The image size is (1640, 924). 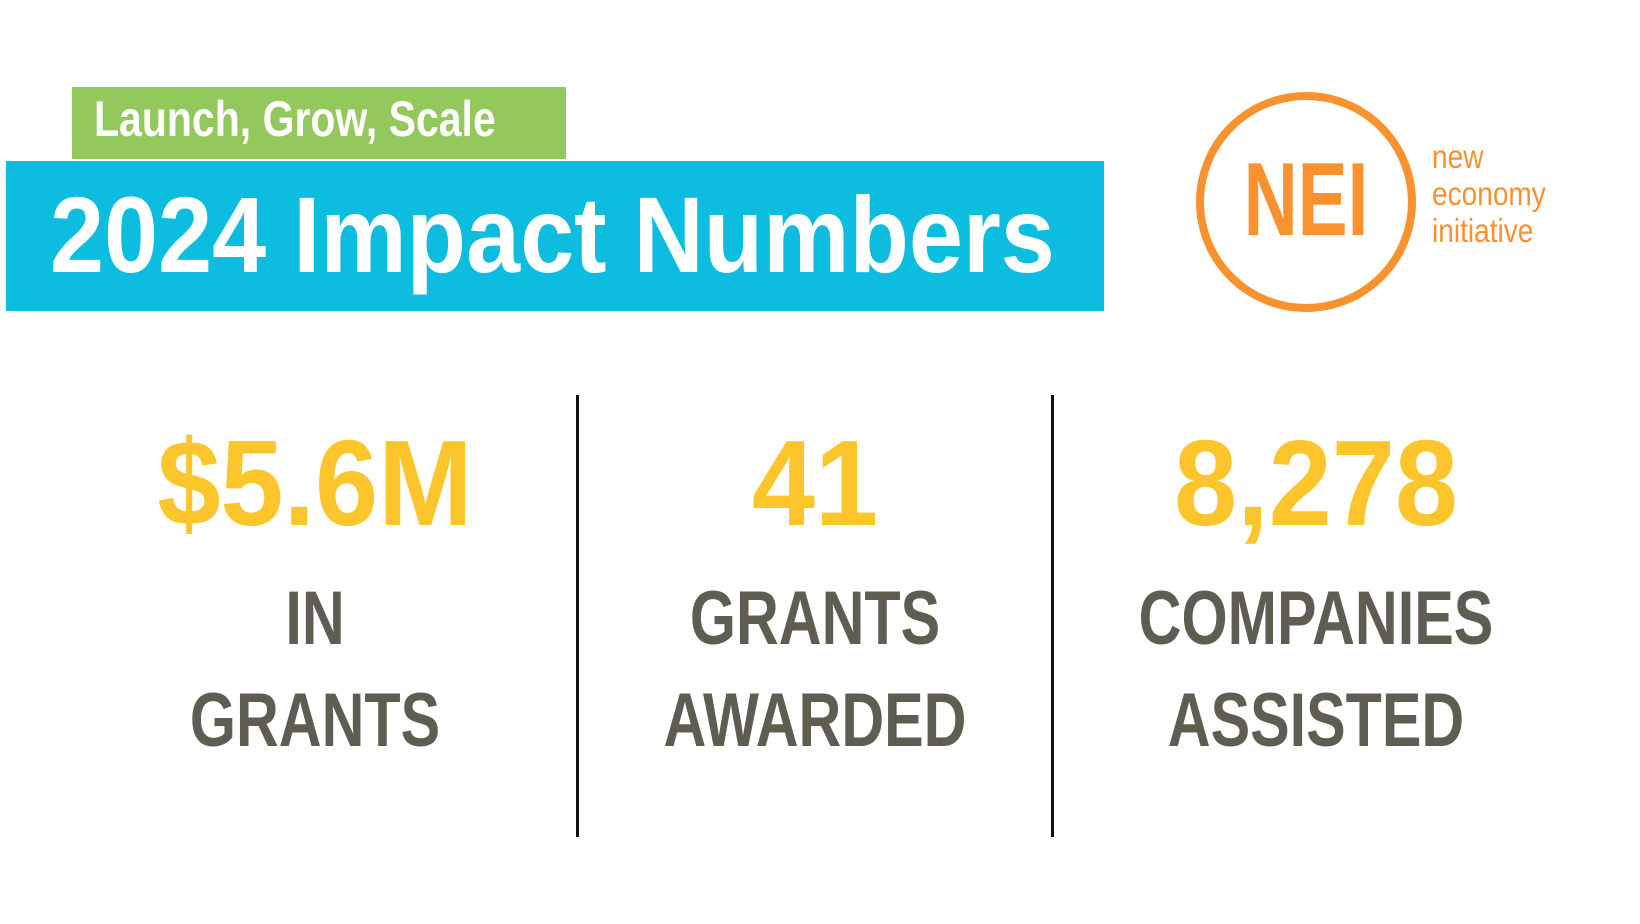 I want to click on logo-word: economy, so click(x=1489, y=193).